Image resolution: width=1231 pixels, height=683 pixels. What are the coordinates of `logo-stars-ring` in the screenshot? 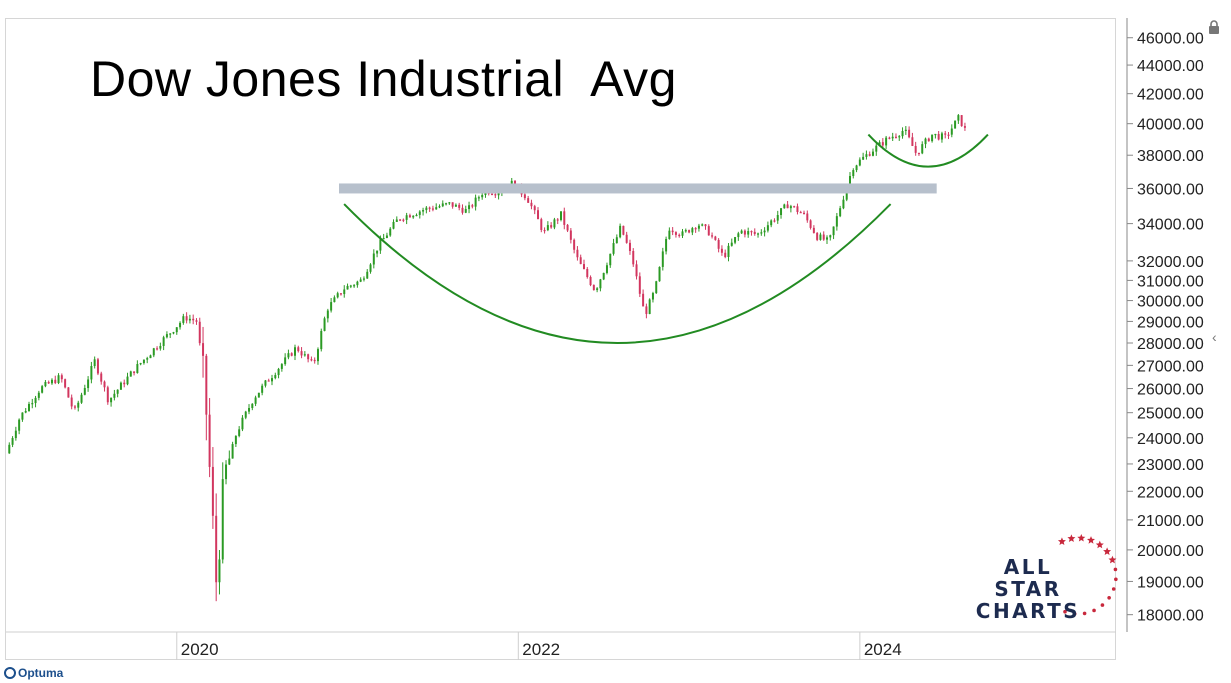 It's located at (1087, 574).